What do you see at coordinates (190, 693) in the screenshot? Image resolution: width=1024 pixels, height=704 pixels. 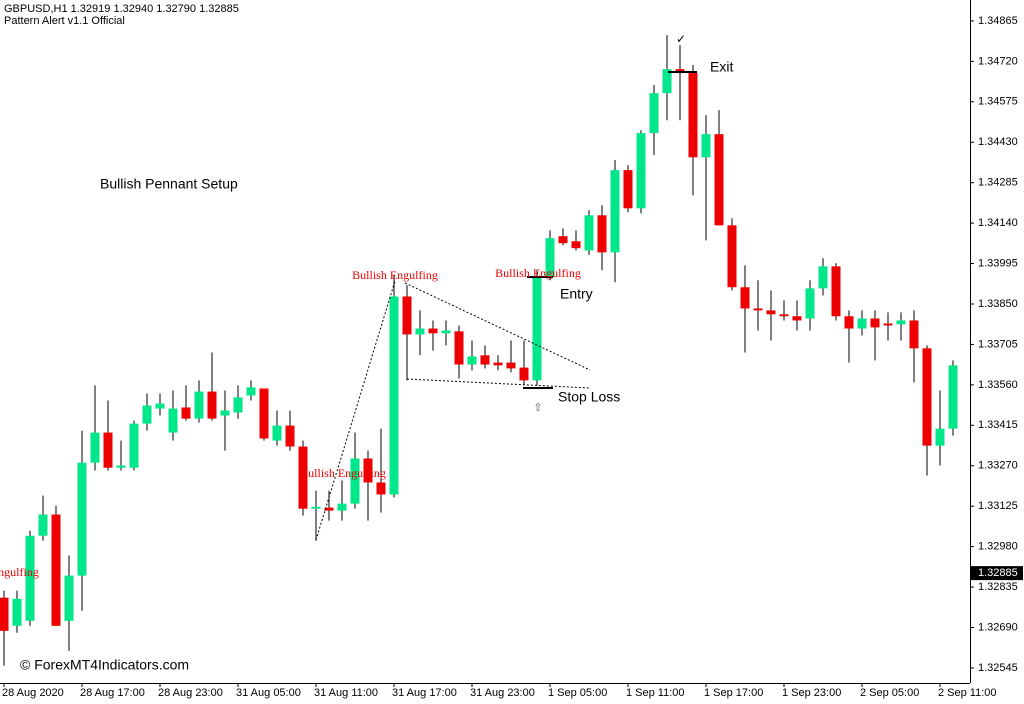 I see `x-tick-label: 28 Aug 23:00` at bounding box center [190, 693].